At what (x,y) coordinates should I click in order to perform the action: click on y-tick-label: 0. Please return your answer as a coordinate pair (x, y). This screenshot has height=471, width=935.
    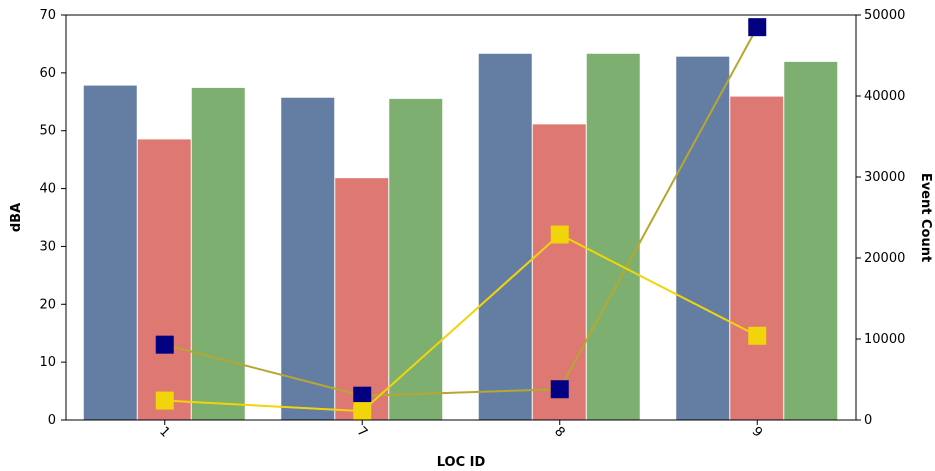
    Looking at the image, I should click on (52, 420).